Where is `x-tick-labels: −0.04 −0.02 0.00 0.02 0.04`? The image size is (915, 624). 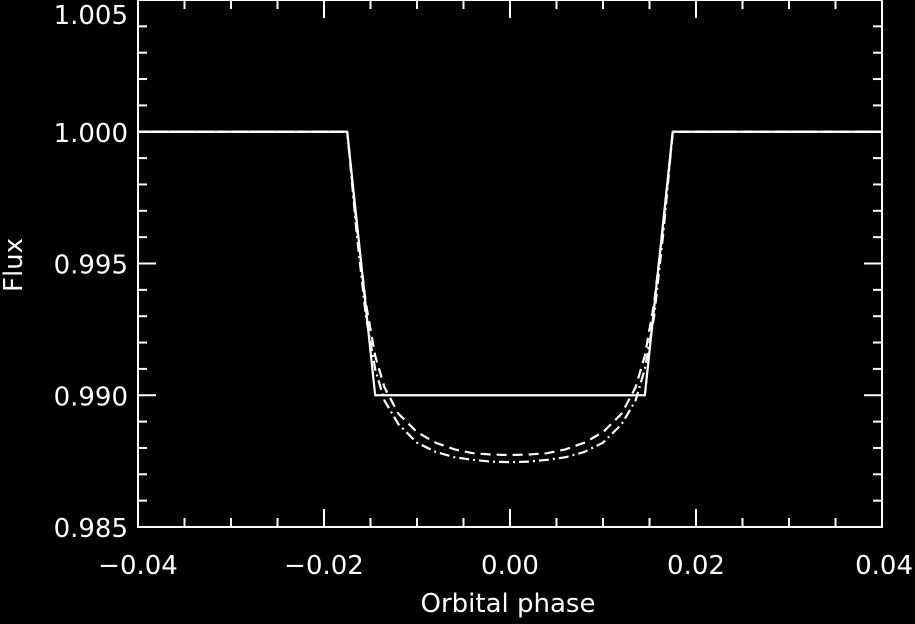
x-tick-labels: −0.04 −0.02 0.00 0.02 0.04 is located at coordinates (505, 566).